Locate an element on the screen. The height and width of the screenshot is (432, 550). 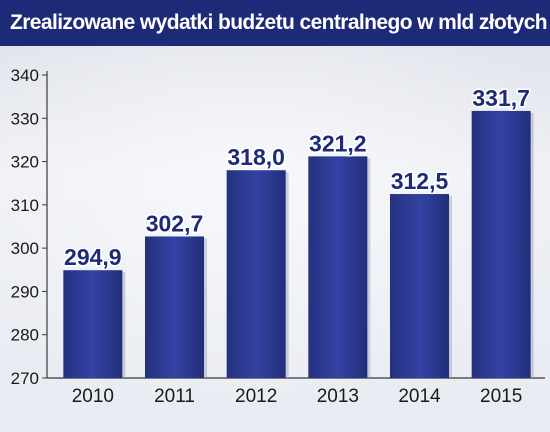
y-tick-label: 290 is located at coordinates (25, 291).